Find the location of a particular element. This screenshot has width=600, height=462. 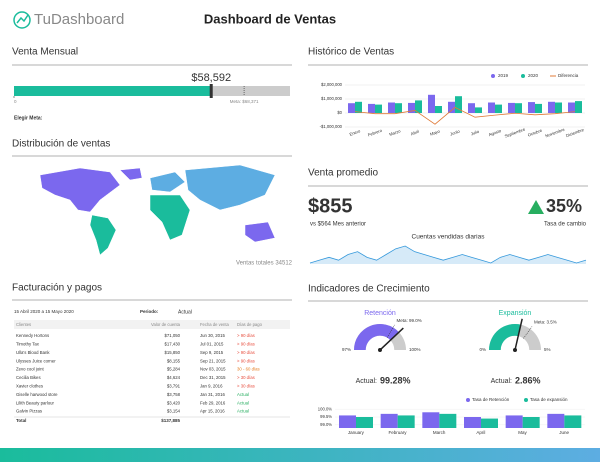

needle is located at coordinates (391, 339).